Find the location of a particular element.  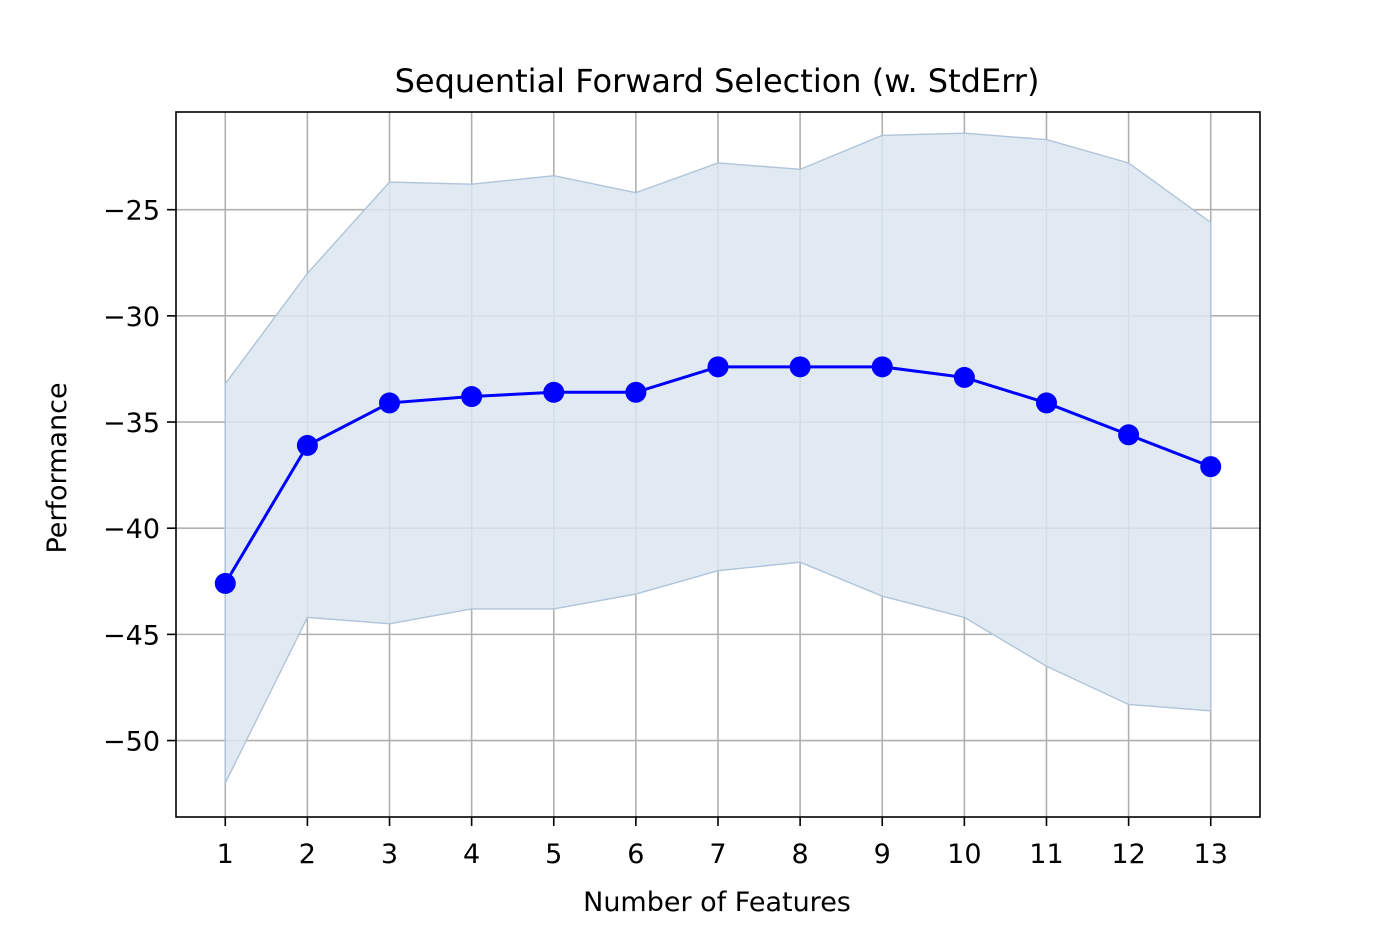

y-tick-label: −30 is located at coordinates (131, 317).